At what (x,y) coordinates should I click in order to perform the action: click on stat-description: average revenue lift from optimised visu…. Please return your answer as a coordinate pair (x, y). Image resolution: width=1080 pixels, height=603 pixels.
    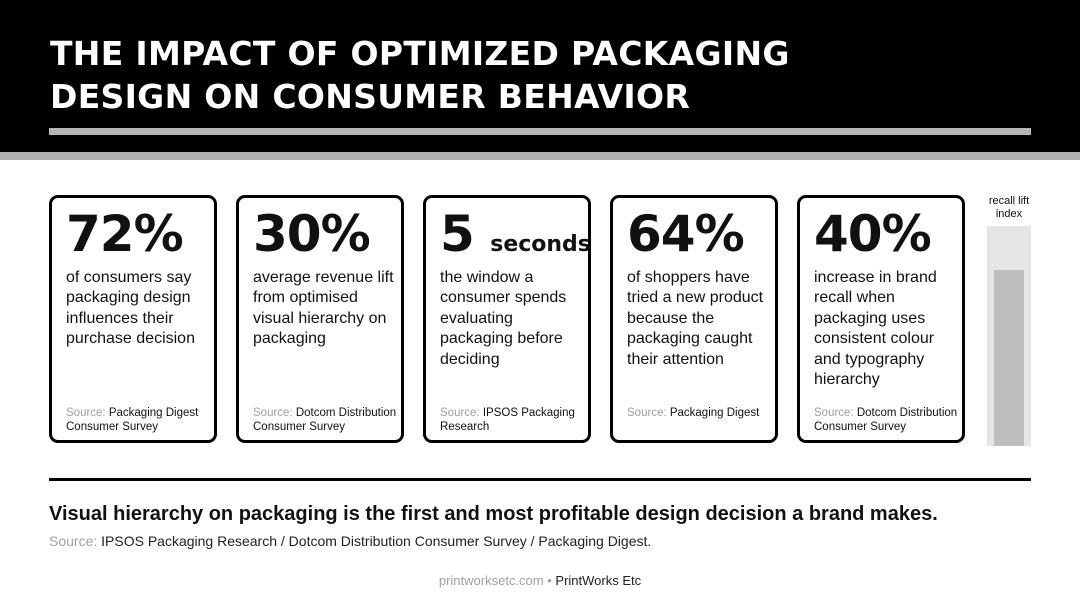
    Looking at the image, I should click on (323, 308).